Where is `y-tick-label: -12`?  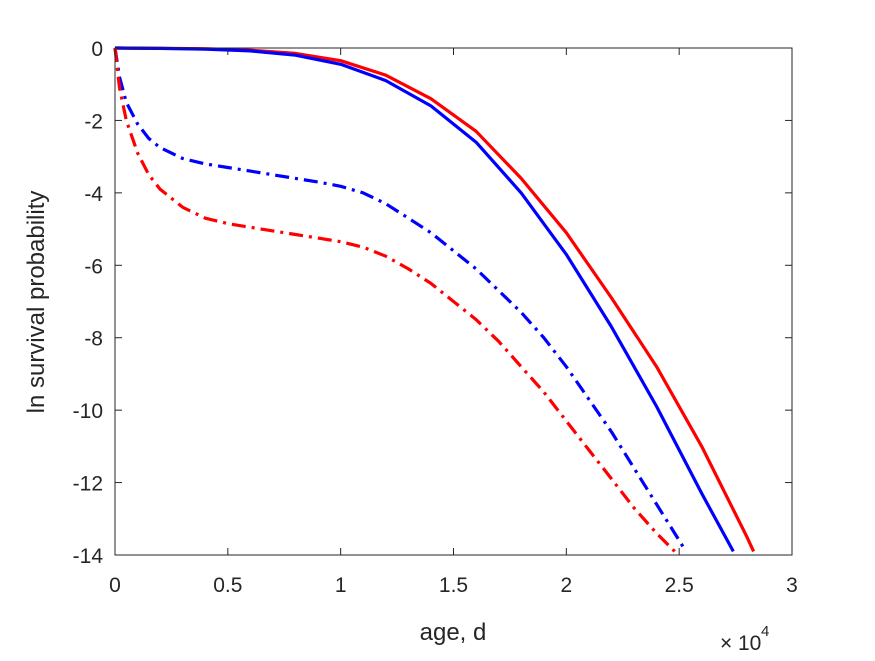 y-tick-label: -12 is located at coordinates (88, 484).